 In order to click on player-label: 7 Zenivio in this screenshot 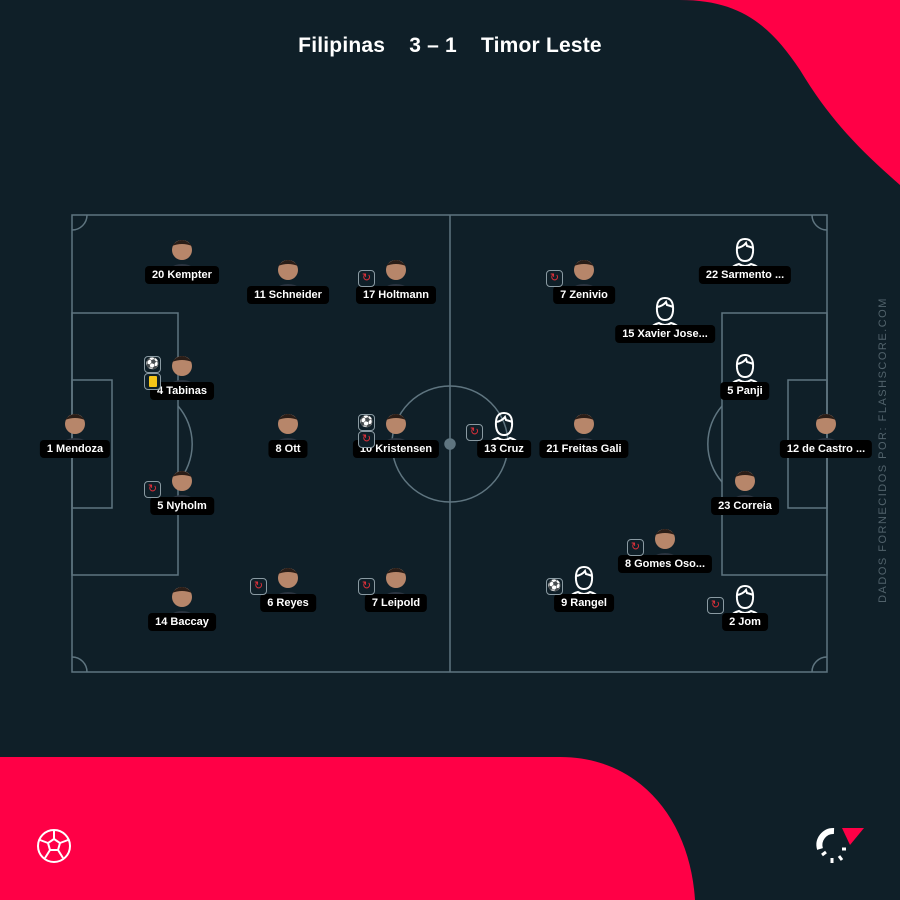, I will do `click(584, 295)`.